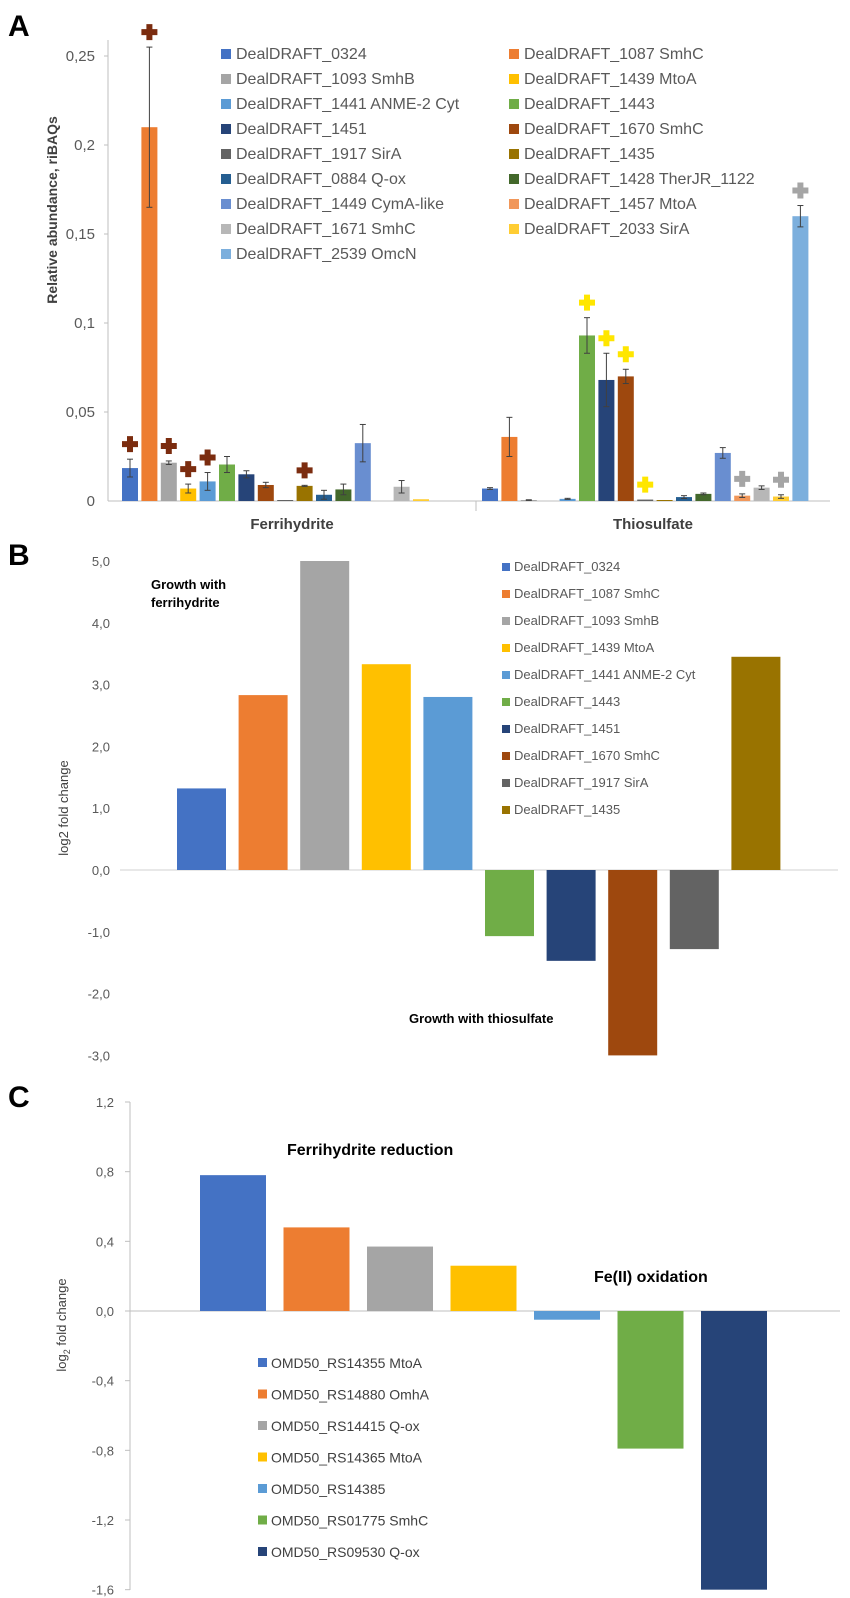  What do you see at coordinates (226, 254) in the screenshot?
I see `panel-a-legend-swatch-dealdraft-2539-omcn` at bounding box center [226, 254].